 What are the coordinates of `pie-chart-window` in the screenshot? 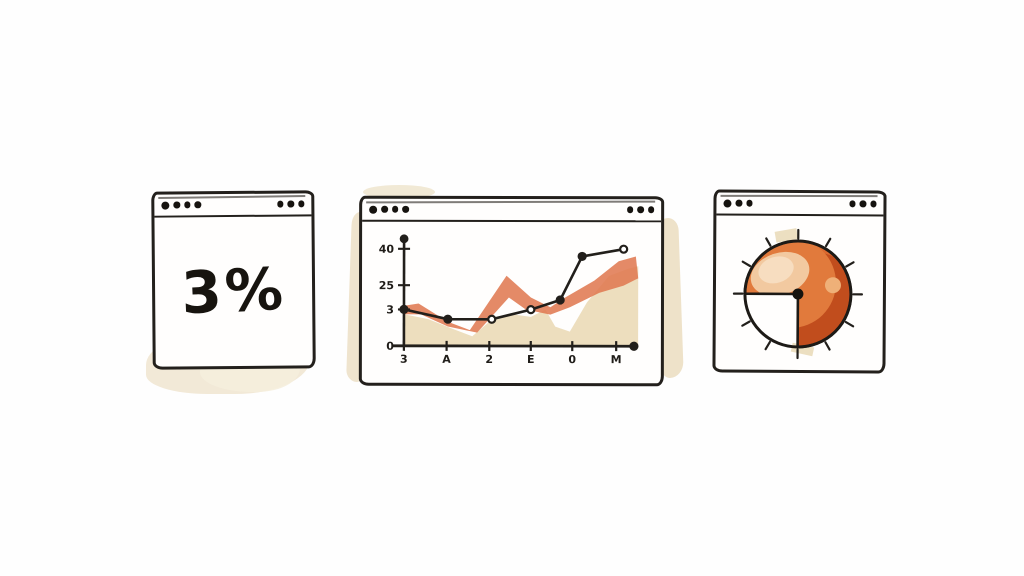 It's located at (799, 281).